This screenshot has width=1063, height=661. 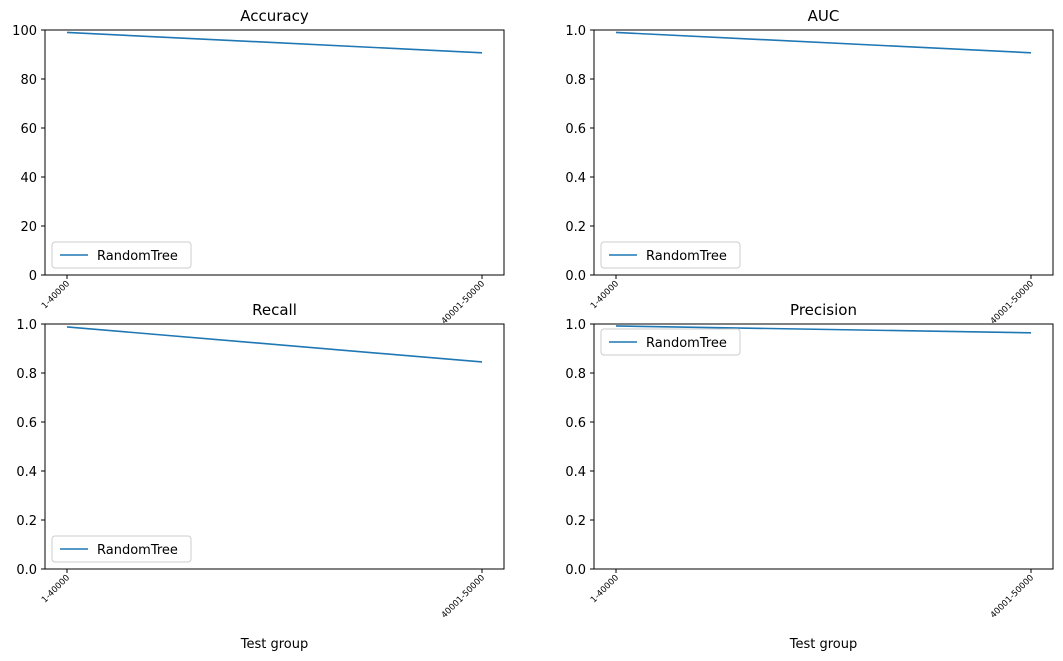 What do you see at coordinates (33, 276) in the screenshot?
I see `y-tick-label: 0` at bounding box center [33, 276].